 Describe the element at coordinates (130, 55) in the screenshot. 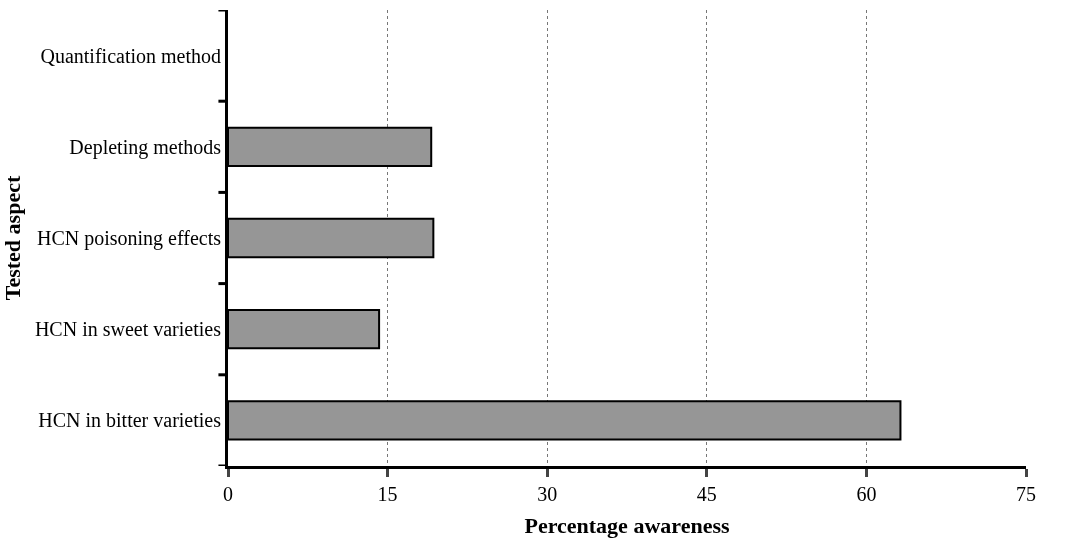

I see `y-tick-label: Quantification method` at that location.